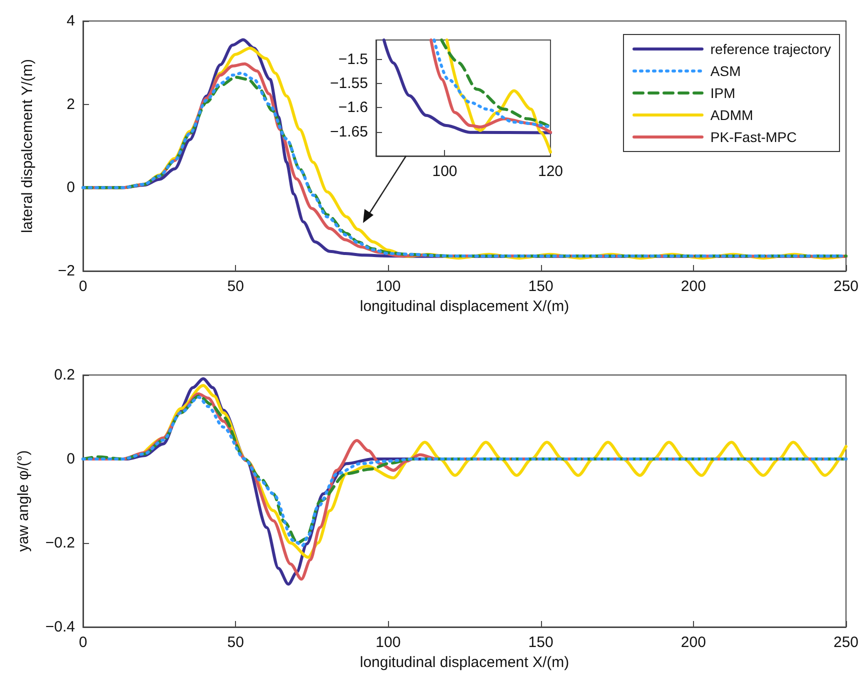 Image resolution: width=864 pixels, height=689 pixels. What do you see at coordinates (723, 93) in the screenshot?
I see `legend-label: IPM` at bounding box center [723, 93].